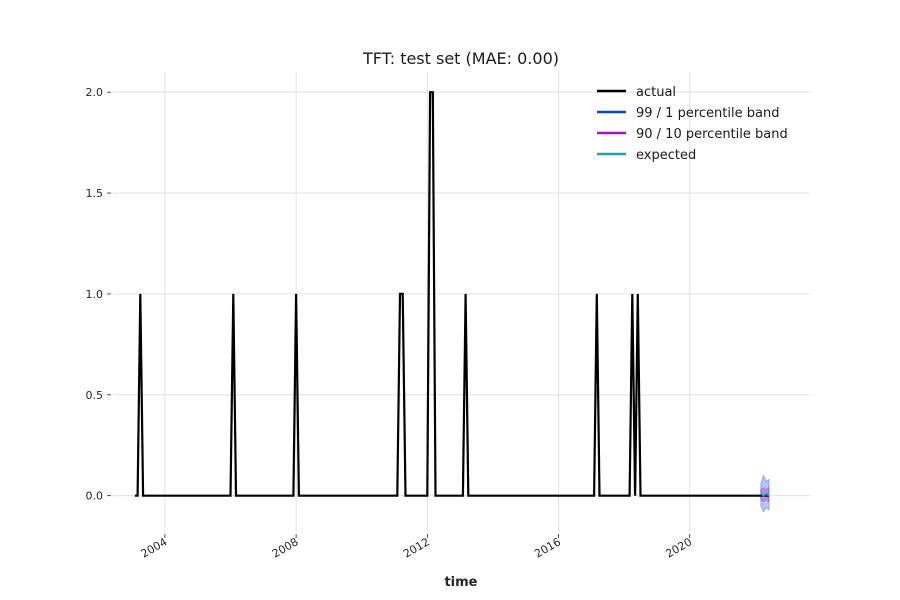 This screenshot has width=900, height=600. I want to click on y-axis-ticks: 0.0 0.5 1.0 1.5 2.0, so click(98, 294).